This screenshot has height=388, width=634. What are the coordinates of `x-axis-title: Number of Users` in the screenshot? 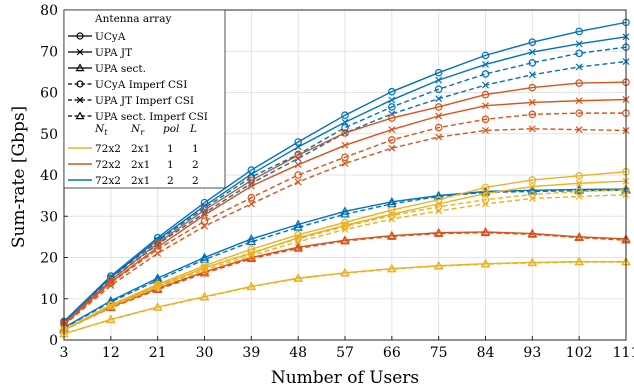 It's located at (345, 378).